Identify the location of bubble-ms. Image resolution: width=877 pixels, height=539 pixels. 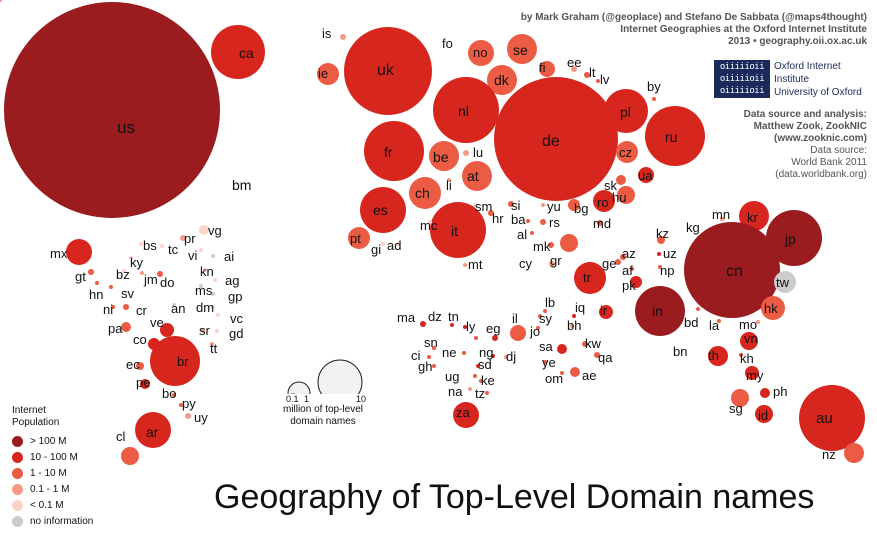
(201, 286).